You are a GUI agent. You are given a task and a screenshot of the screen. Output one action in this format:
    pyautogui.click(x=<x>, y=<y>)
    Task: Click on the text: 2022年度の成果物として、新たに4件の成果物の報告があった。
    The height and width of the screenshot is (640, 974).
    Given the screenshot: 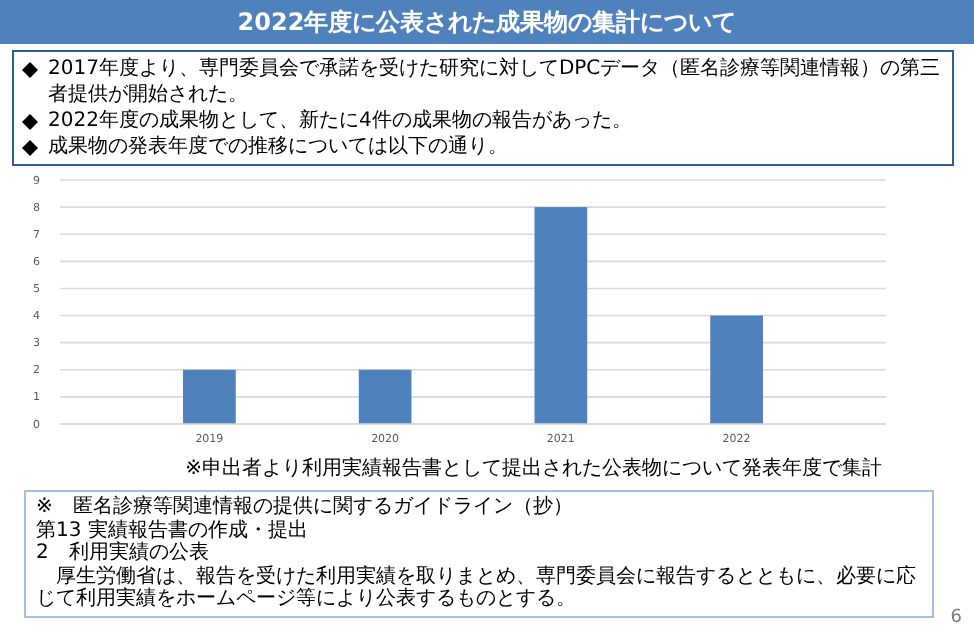 What is the action you would take?
    pyautogui.click(x=340, y=121)
    